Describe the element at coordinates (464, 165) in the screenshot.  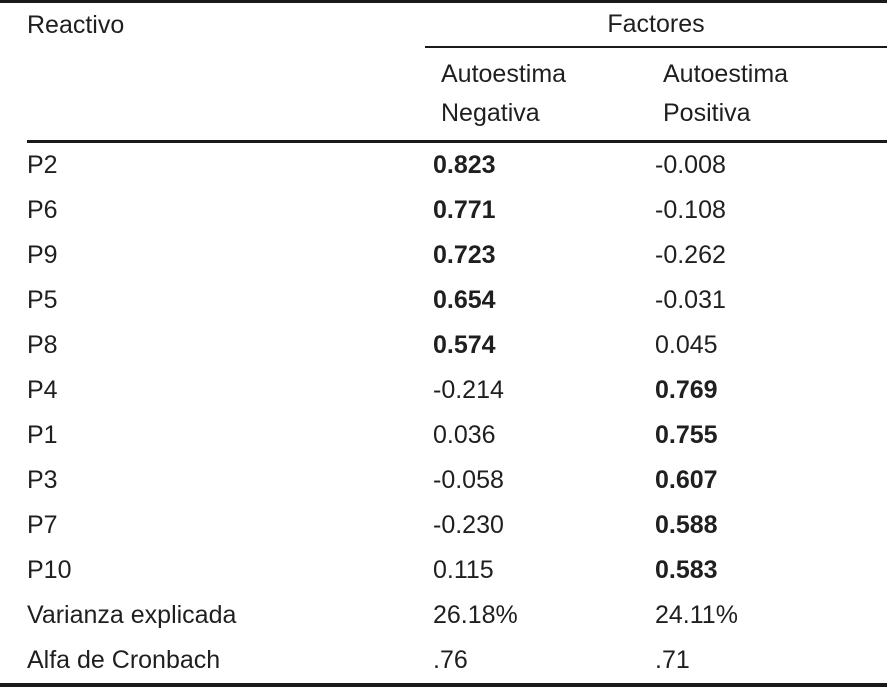
I see `loading-negativa: 0.823` at that location.